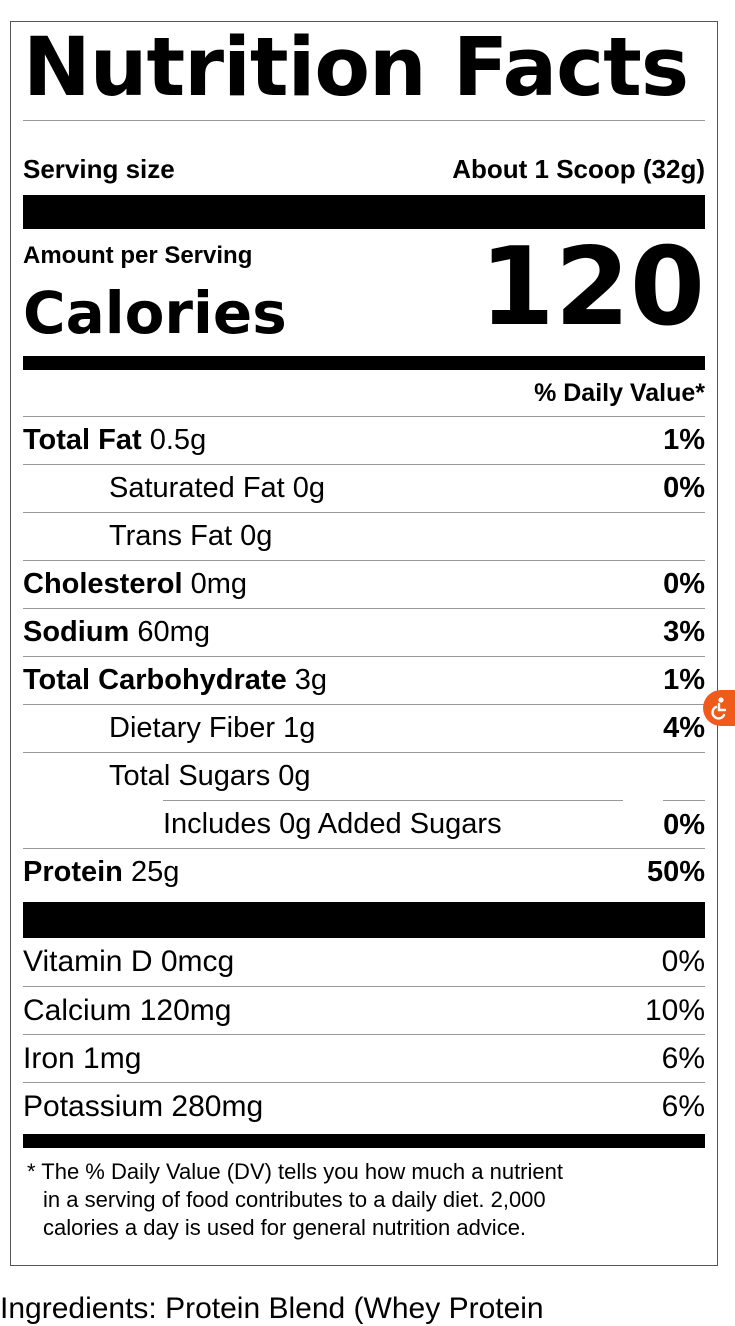 The image size is (735, 1326). I want to click on nutrient-amount: 25g, so click(155, 872).